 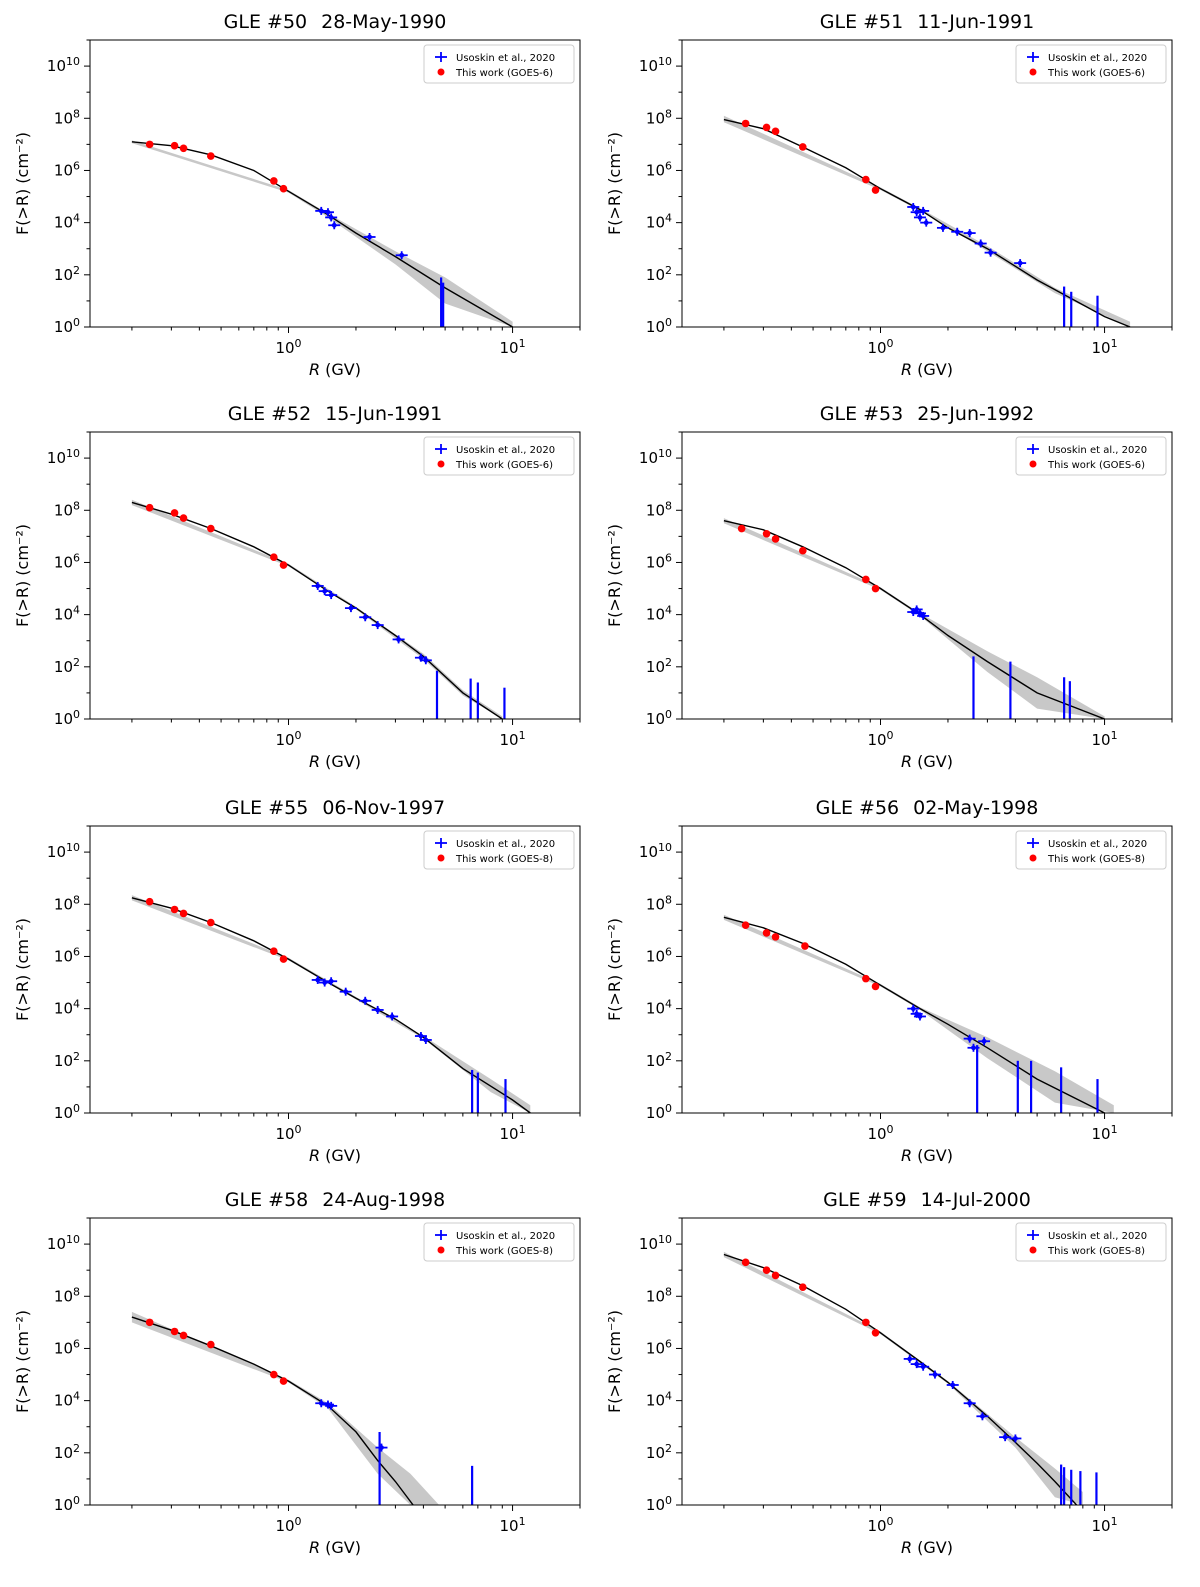 I want to click on title-event: GLE #58, so click(x=266, y=1200).